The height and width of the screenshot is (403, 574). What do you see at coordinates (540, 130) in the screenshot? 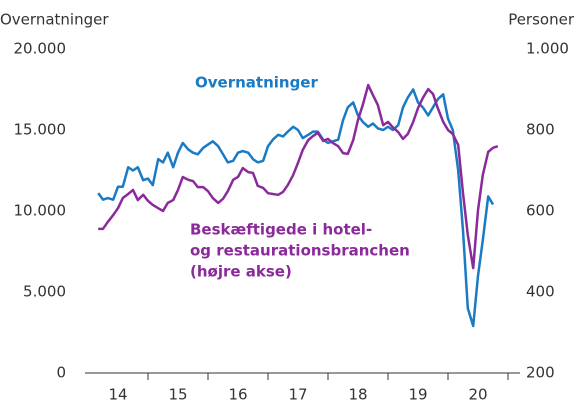
I see `y2-tick-label: 800` at bounding box center [540, 130].